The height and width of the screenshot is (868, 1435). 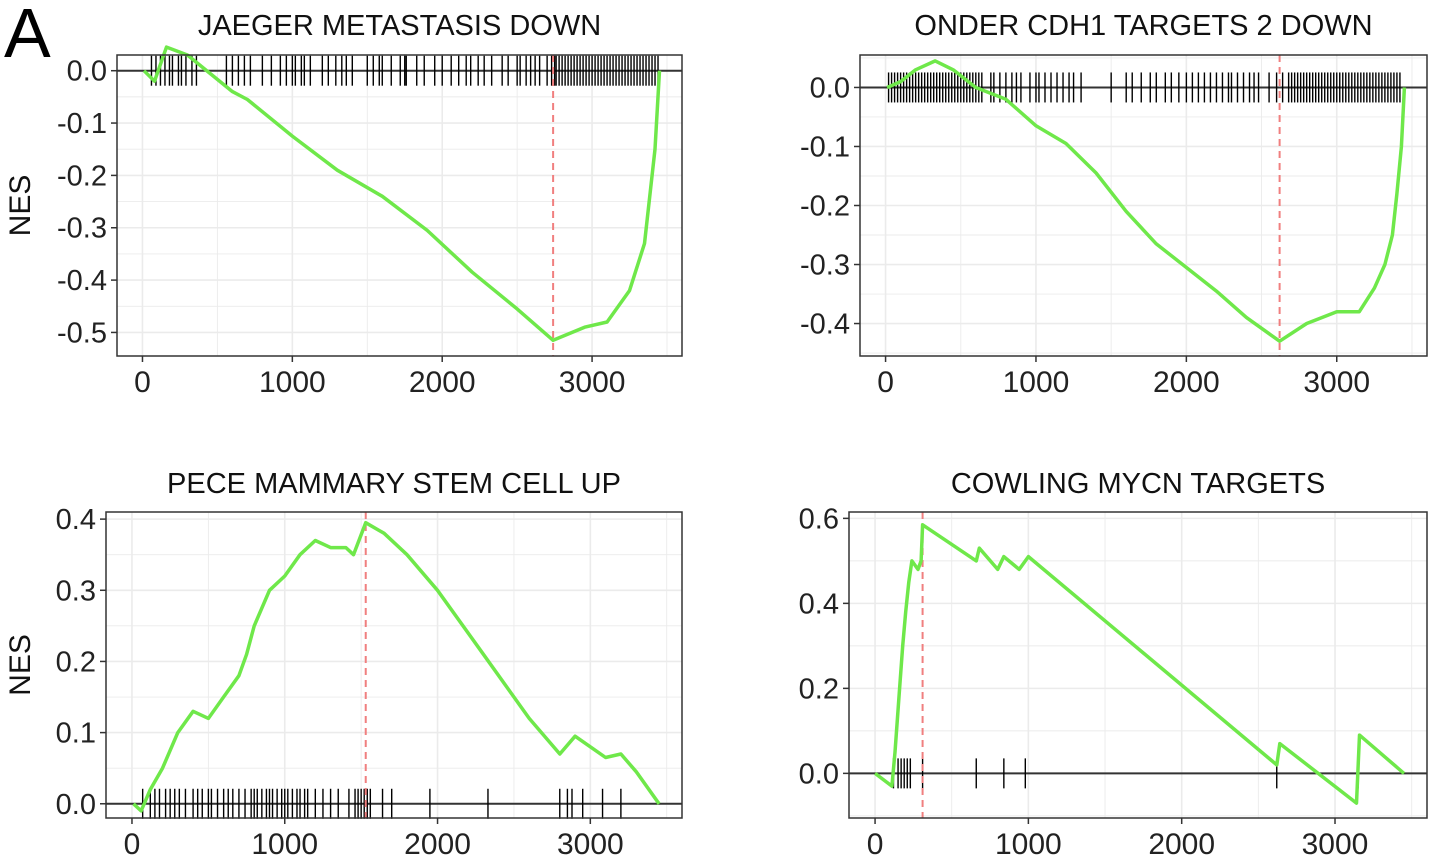 I want to click on y-tick-label: 0.6, so click(x=819, y=519).